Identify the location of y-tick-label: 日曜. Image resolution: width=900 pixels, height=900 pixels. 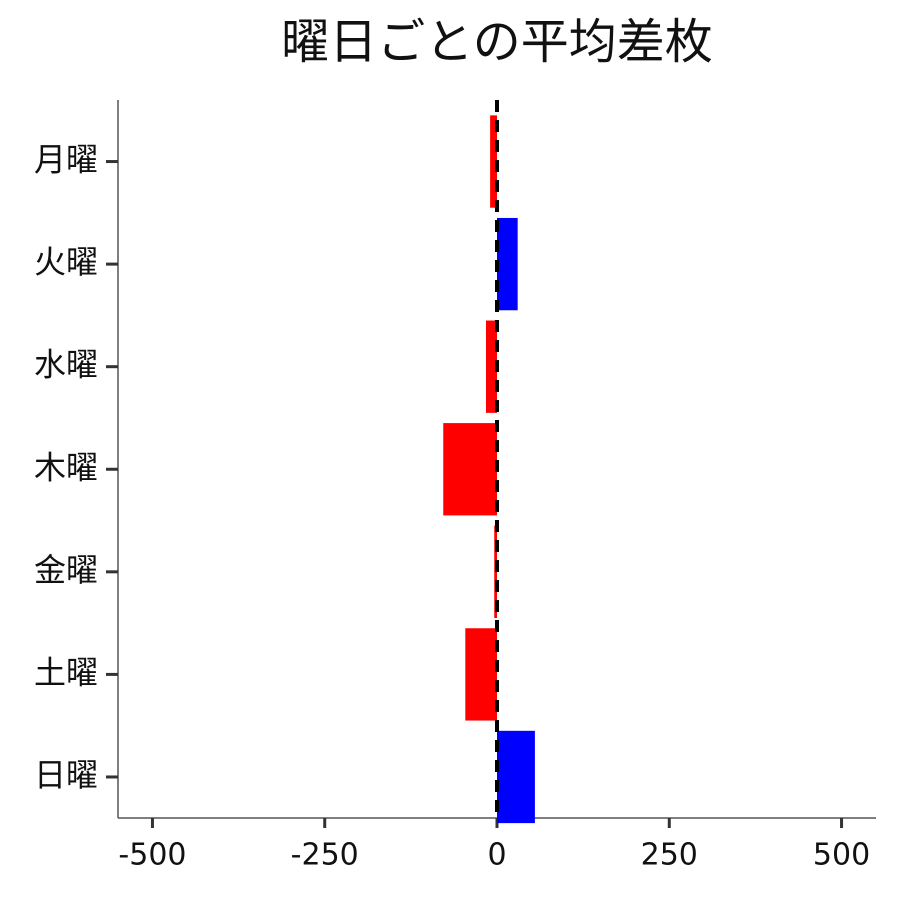
(66, 775).